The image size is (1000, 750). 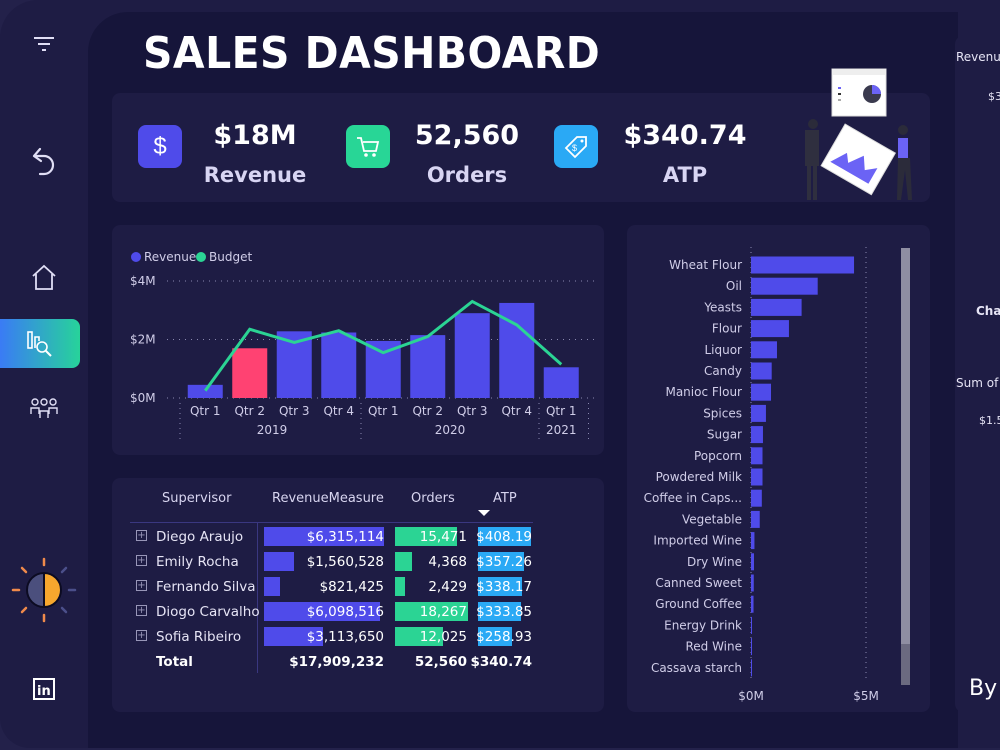 I want to click on svg-text: in, so click(x=44, y=691).